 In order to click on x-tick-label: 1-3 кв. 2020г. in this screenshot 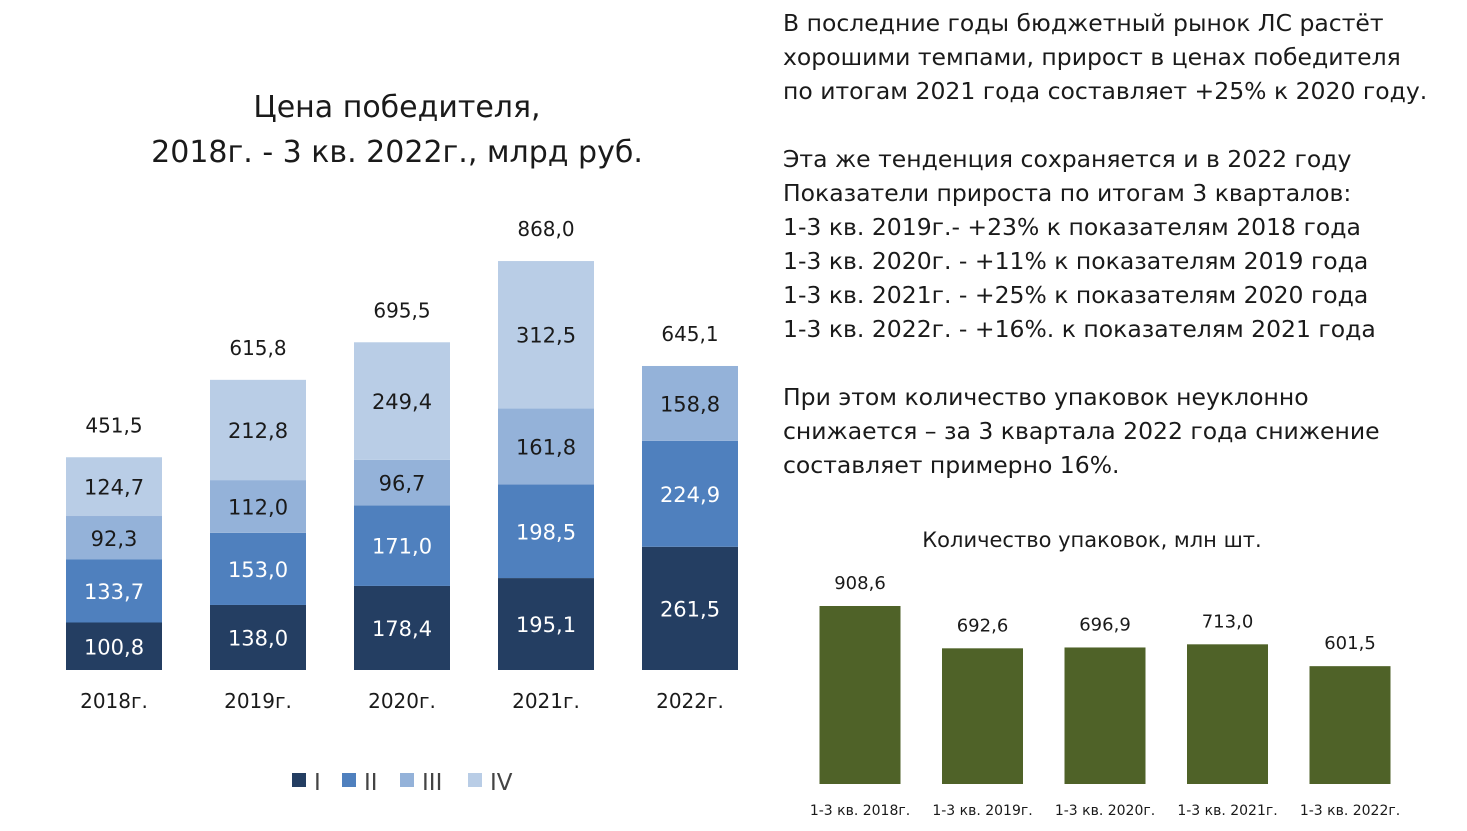, I will do `click(1105, 811)`.